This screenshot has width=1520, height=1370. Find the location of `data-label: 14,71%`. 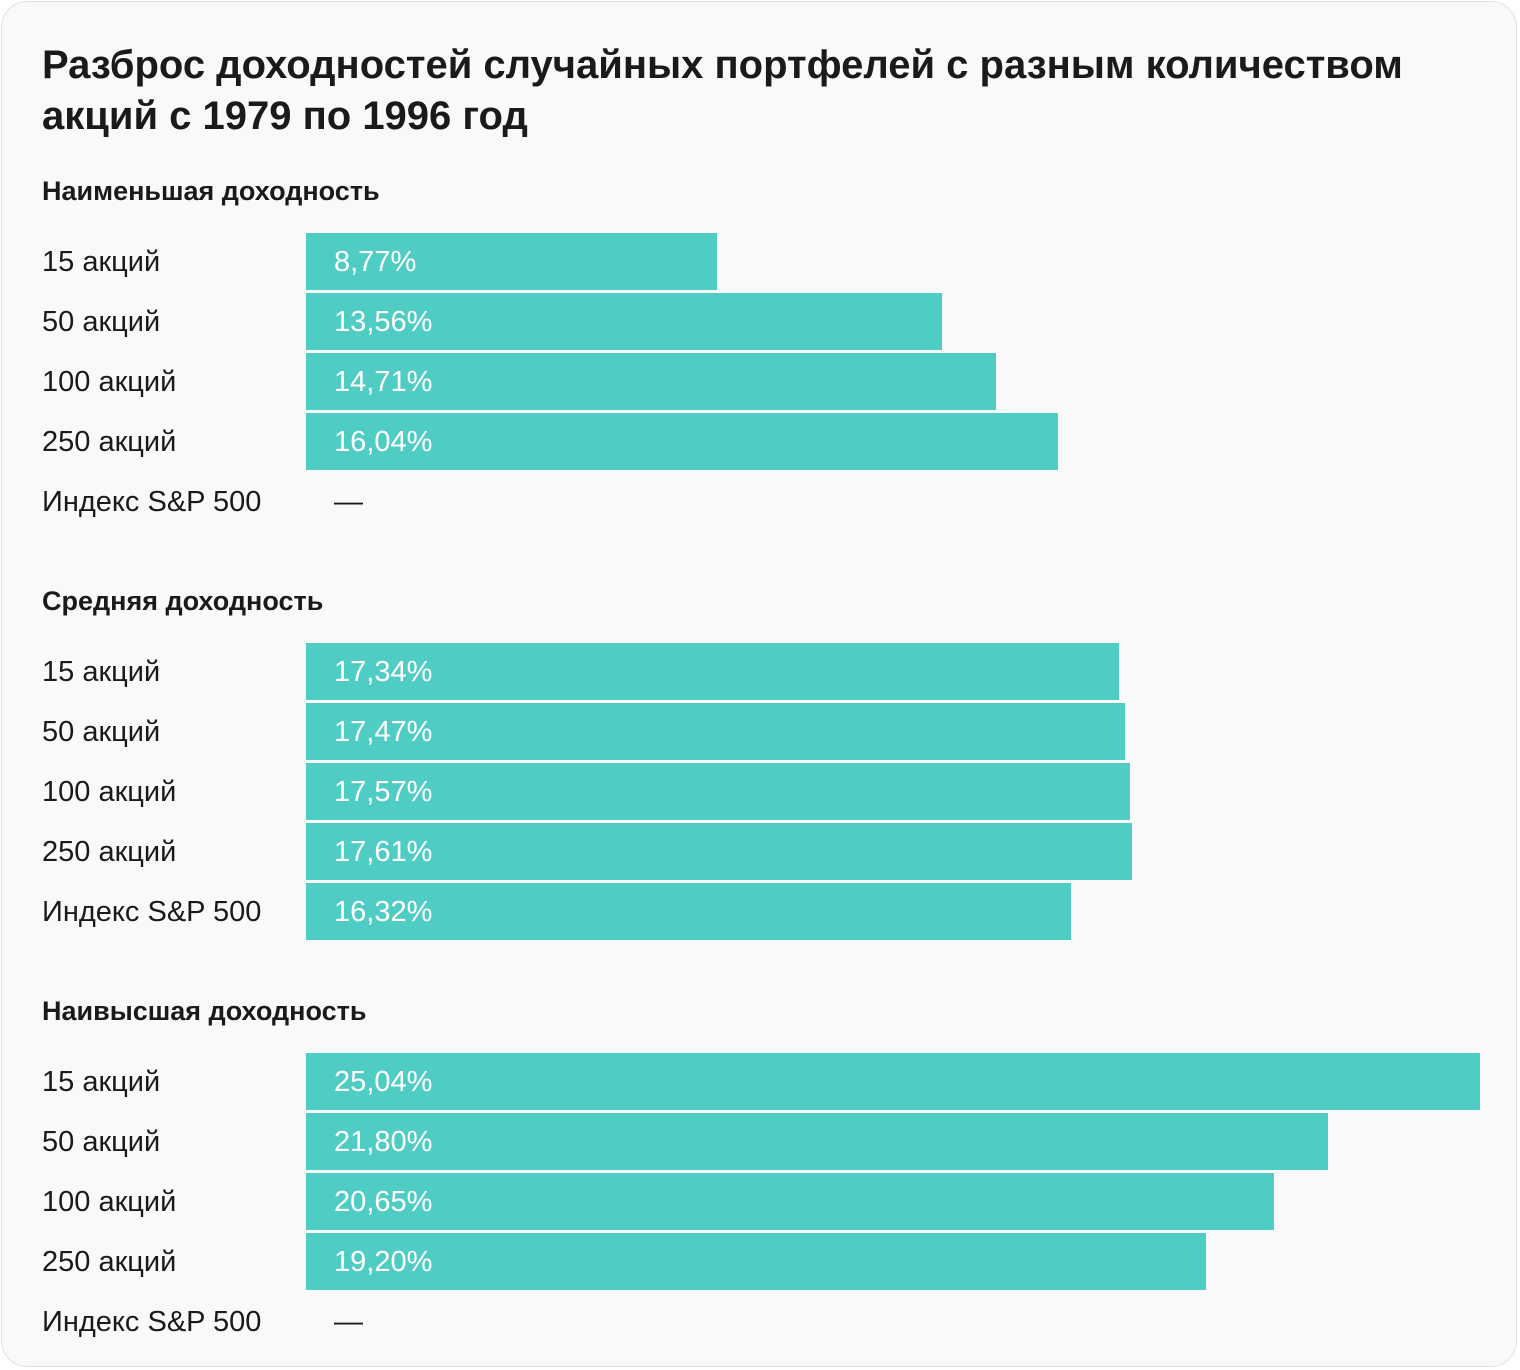

data-label: 14,71% is located at coordinates (383, 382).